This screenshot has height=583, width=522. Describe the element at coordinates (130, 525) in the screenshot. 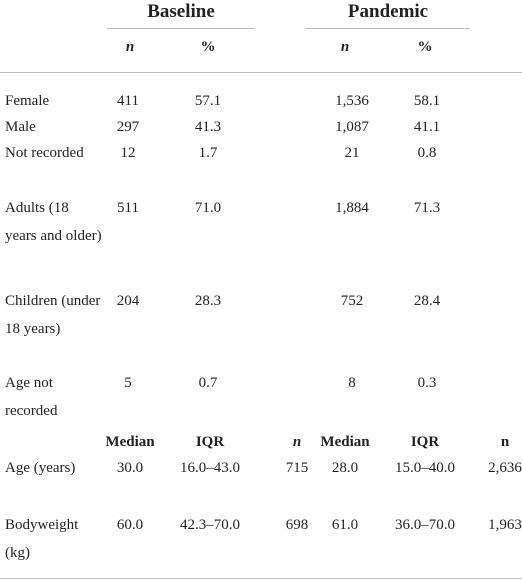

I see `cell-value: 60.0` at that location.